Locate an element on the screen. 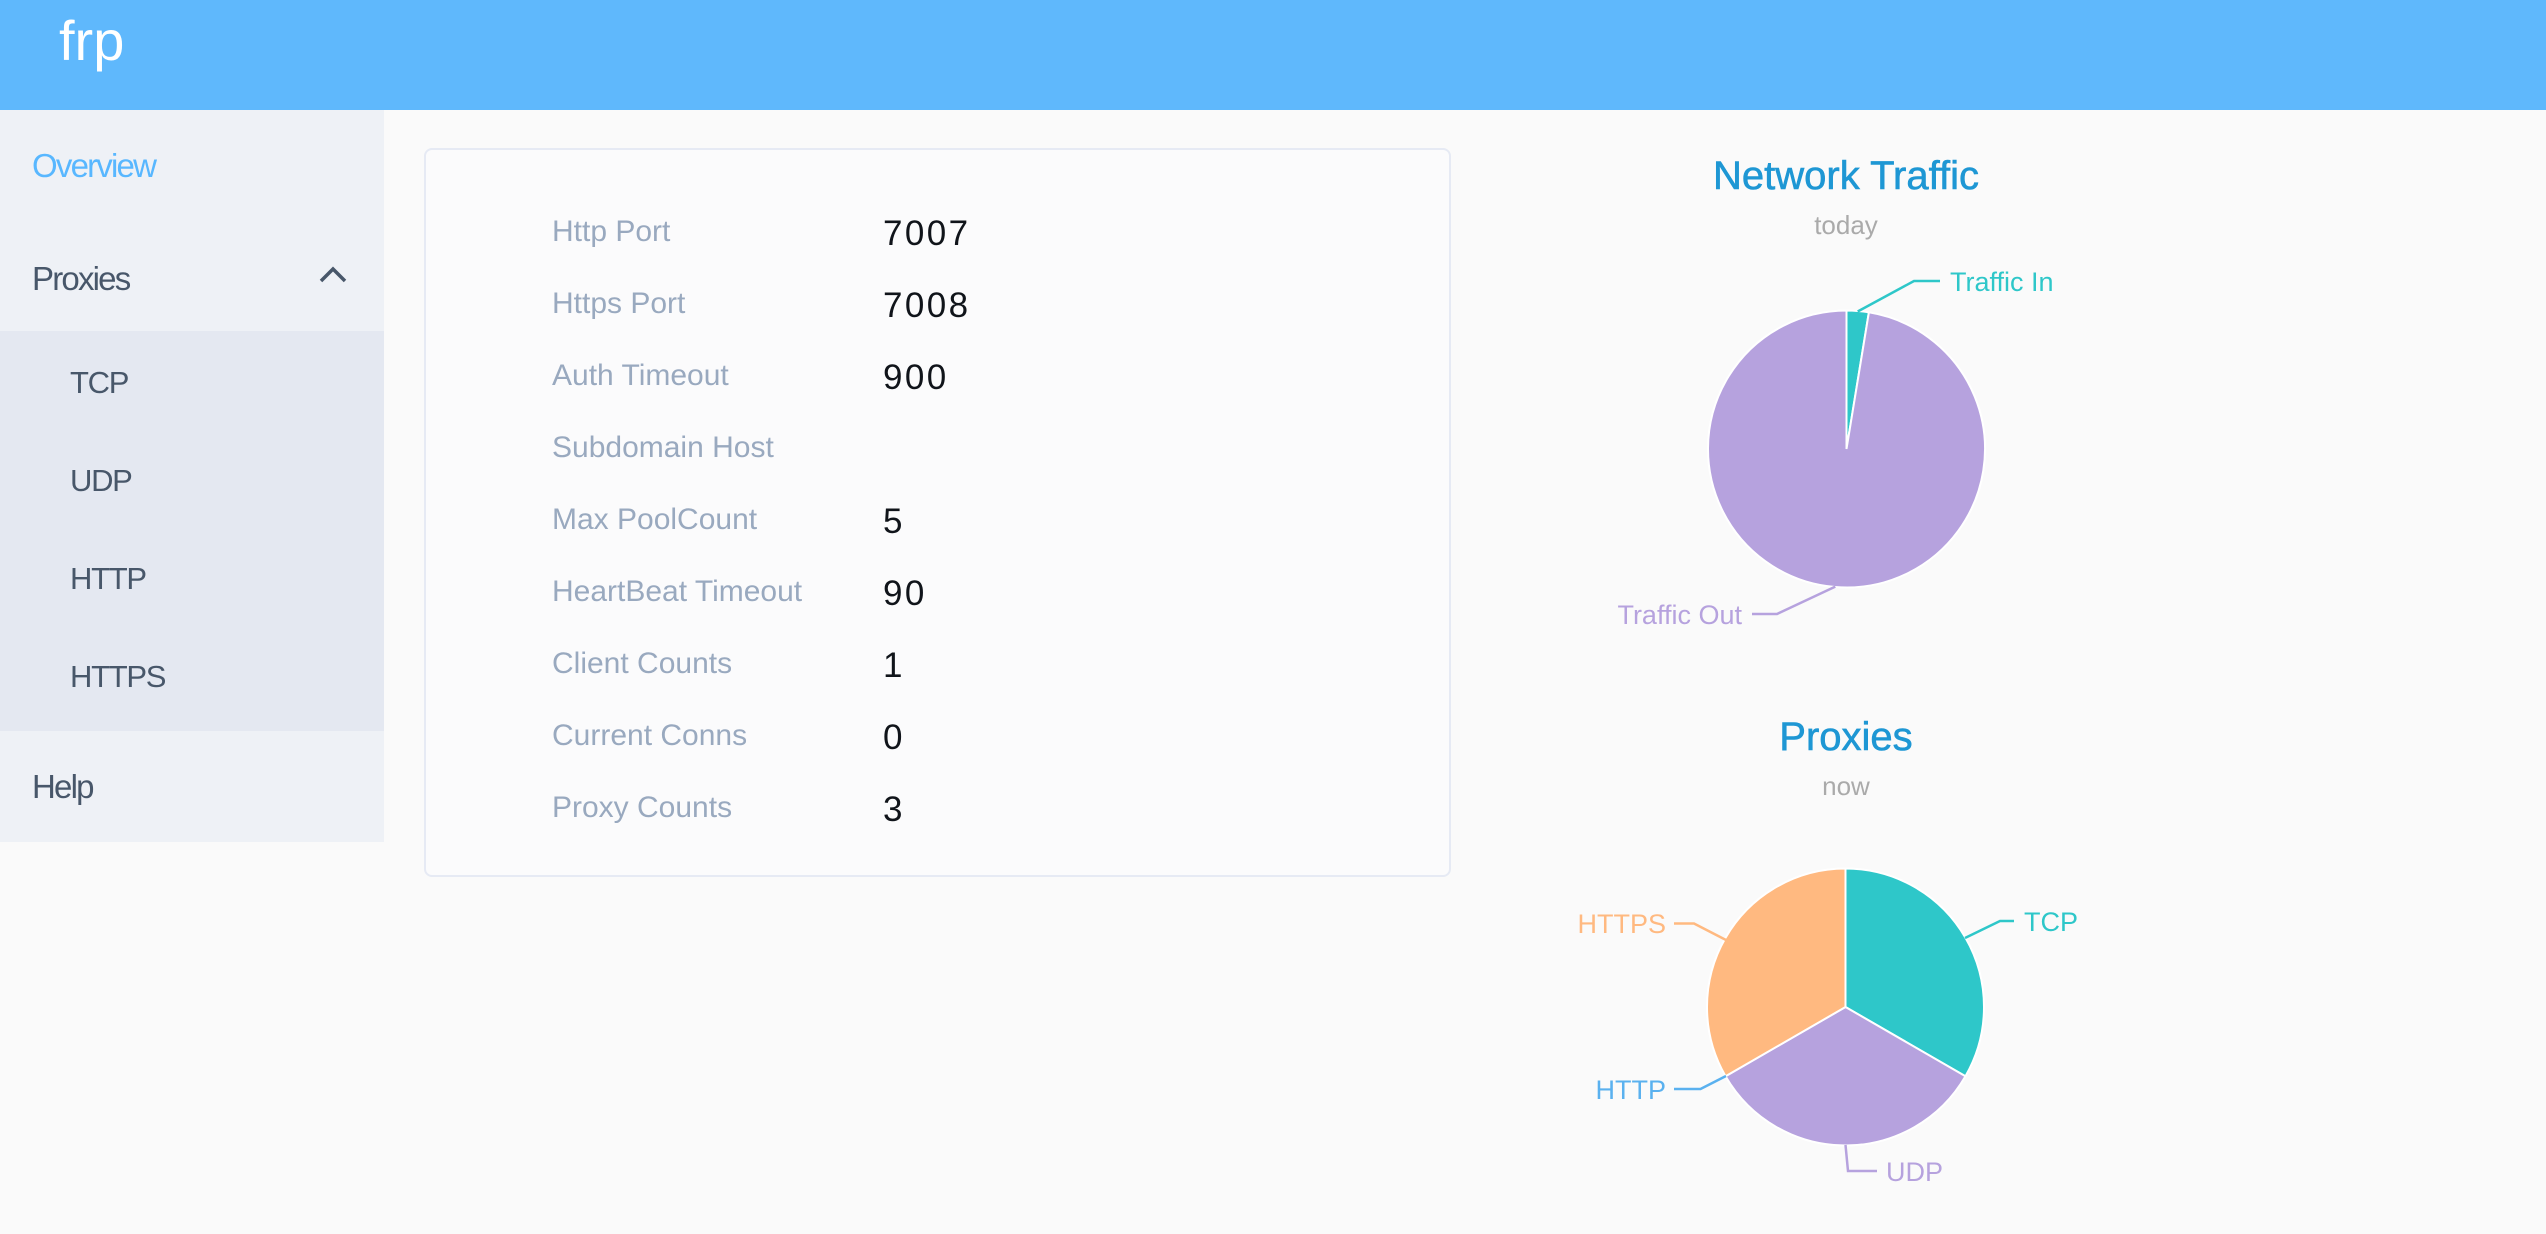 This screenshot has width=2546, height=1234. svg-text: Traffic In is located at coordinates (2002, 282).